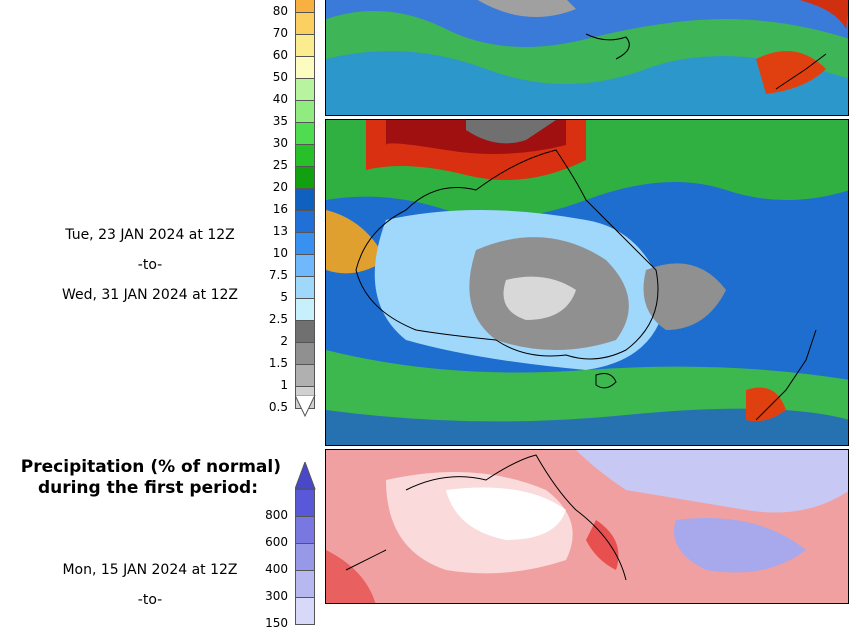 This screenshot has width=850, height=630. What do you see at coordinates (278, 319) in the screenshot?
I see `precip-colorbar-tick-label: 2.5` at bounding box center [278, 319].